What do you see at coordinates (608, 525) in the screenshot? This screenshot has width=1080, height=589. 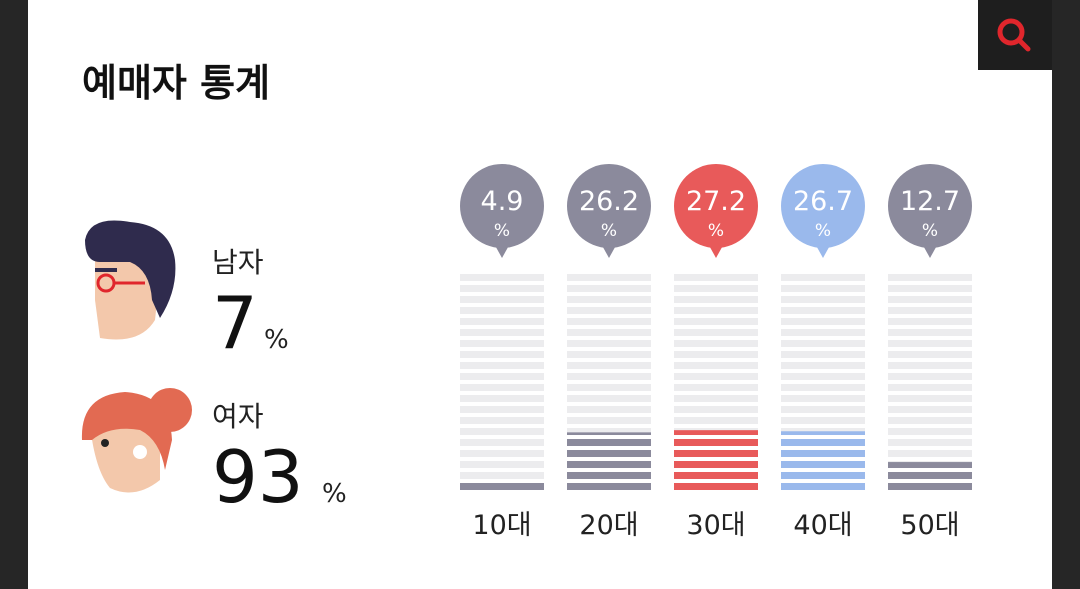 I see `x-tick-label: 20대` at bounding box center [608, 525].